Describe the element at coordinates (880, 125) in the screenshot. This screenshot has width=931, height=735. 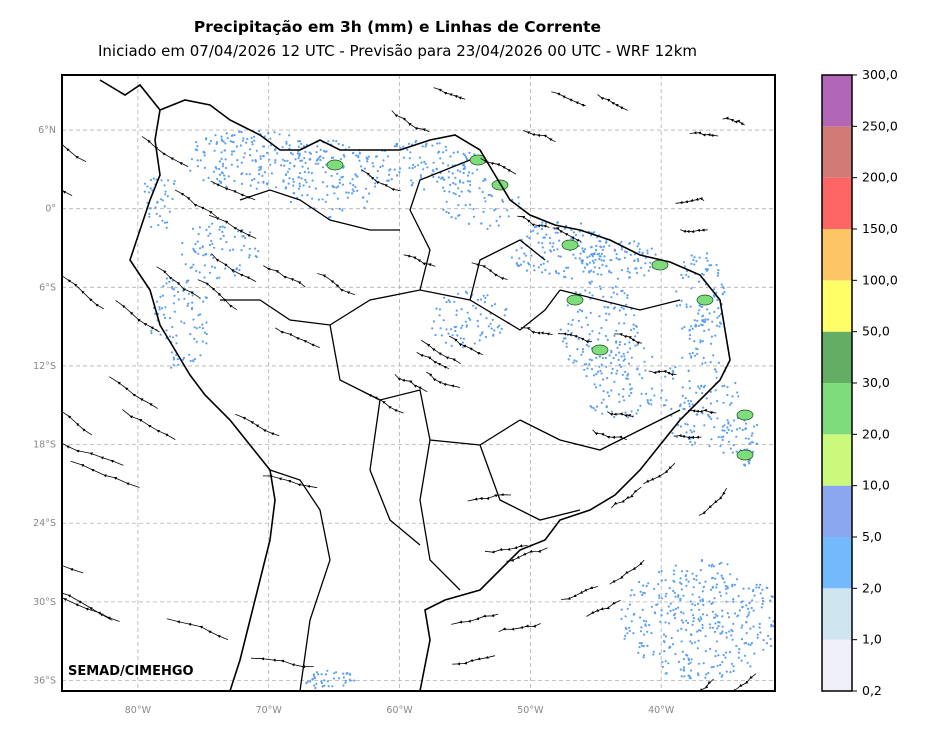
I see `colorbar-label: 250,0` at that location.